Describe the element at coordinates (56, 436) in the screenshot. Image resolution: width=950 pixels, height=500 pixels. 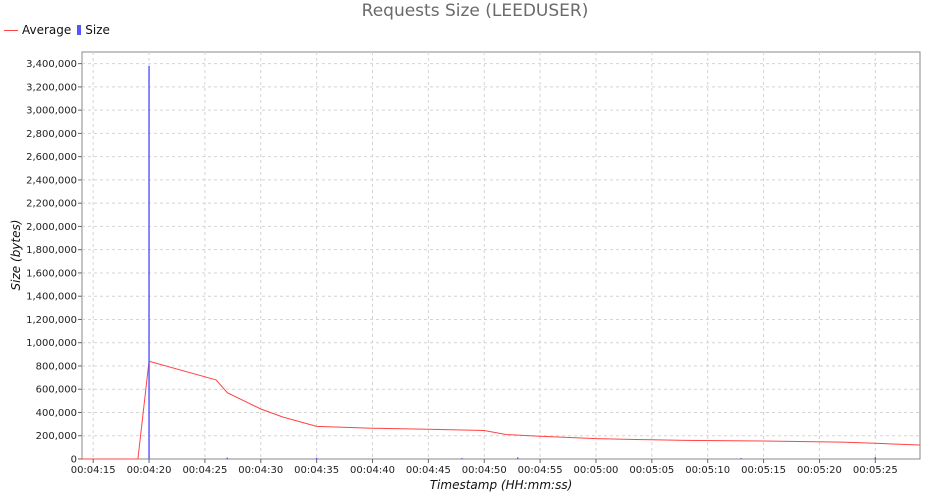
I see `y-tick-label: 200,000` at that location.